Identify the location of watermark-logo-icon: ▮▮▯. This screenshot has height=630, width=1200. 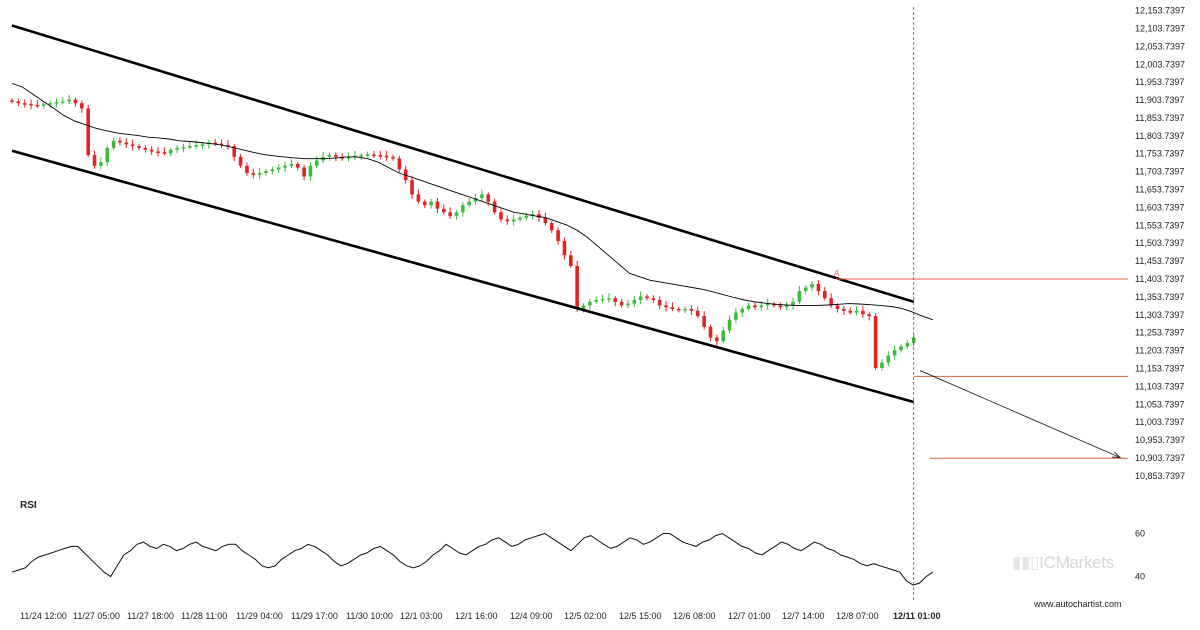
(1026, 562).